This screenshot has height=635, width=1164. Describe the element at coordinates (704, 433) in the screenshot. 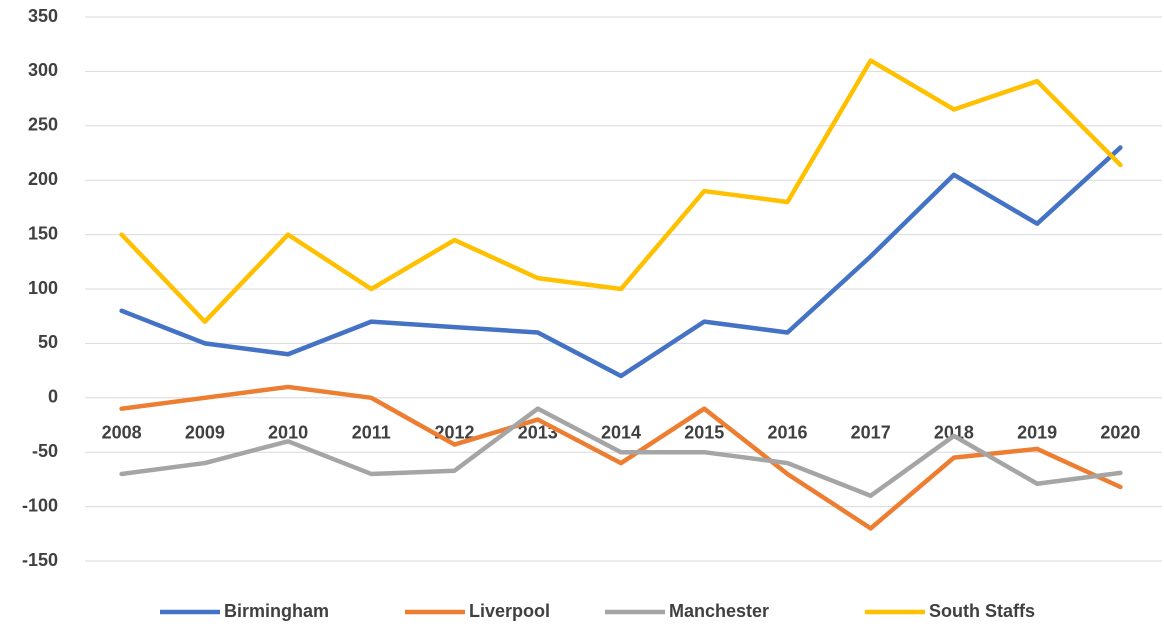

I see `x-tick-label: 2015` at that location.